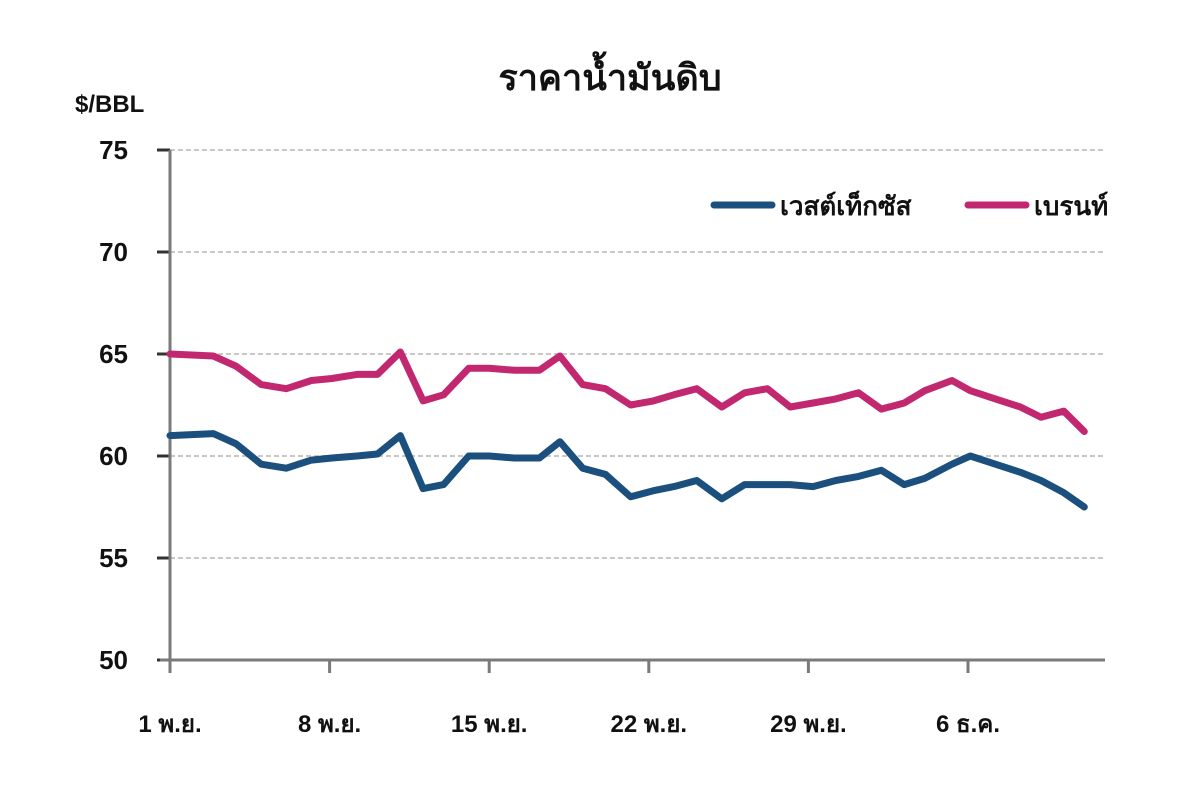 The height and width of the screenshot is (796, 1200). I want to click on legend-label-brent: เบรนท์, so click(1071, 206).